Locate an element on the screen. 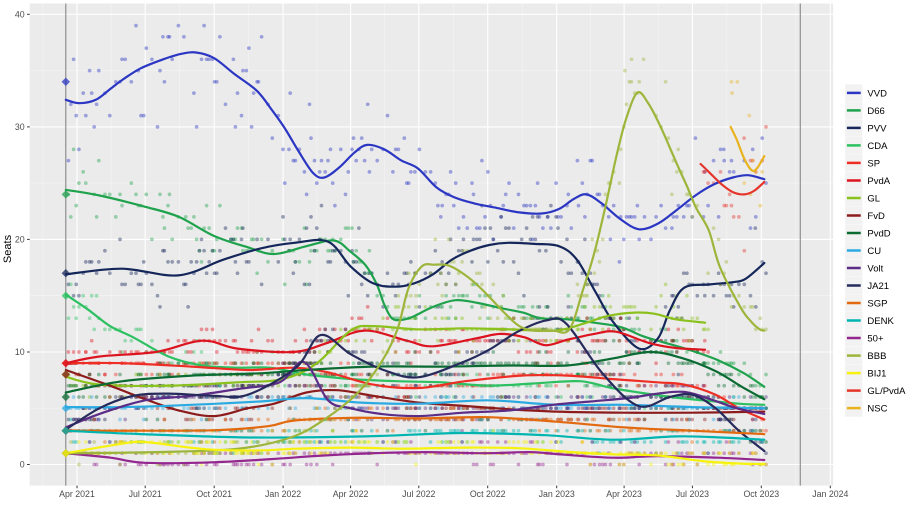 The height and width of the screenshot is (516, 920). svg-text: JA21 is located at coordinates (878, 286).